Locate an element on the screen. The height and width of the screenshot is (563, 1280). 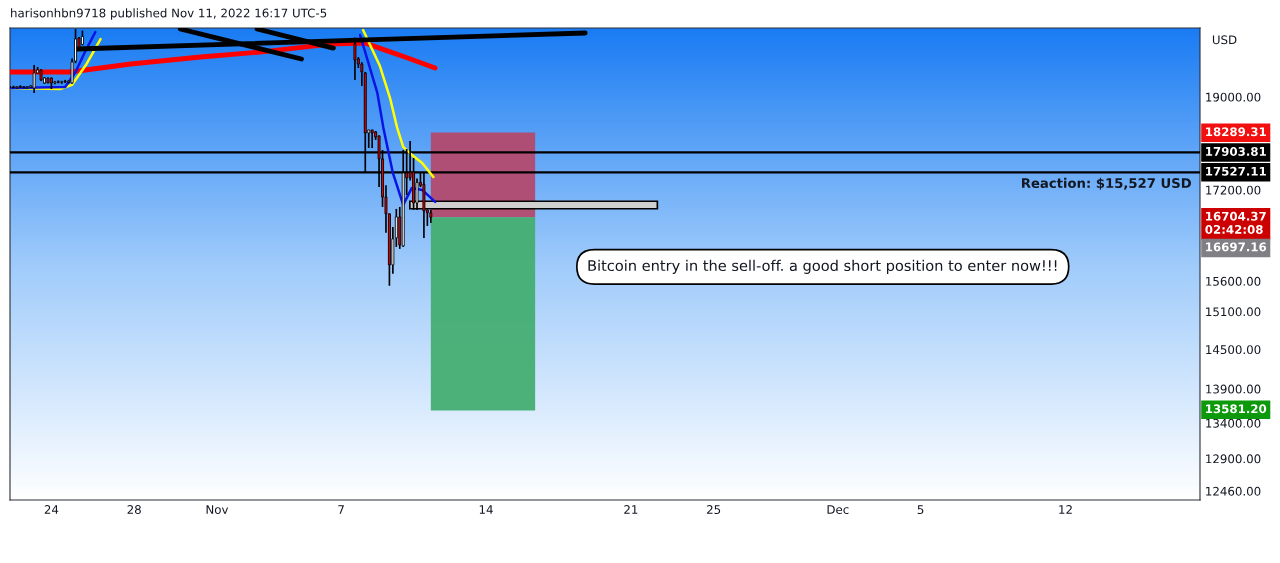
x-tick-label: 12 is located at coordinates (1065, 509).